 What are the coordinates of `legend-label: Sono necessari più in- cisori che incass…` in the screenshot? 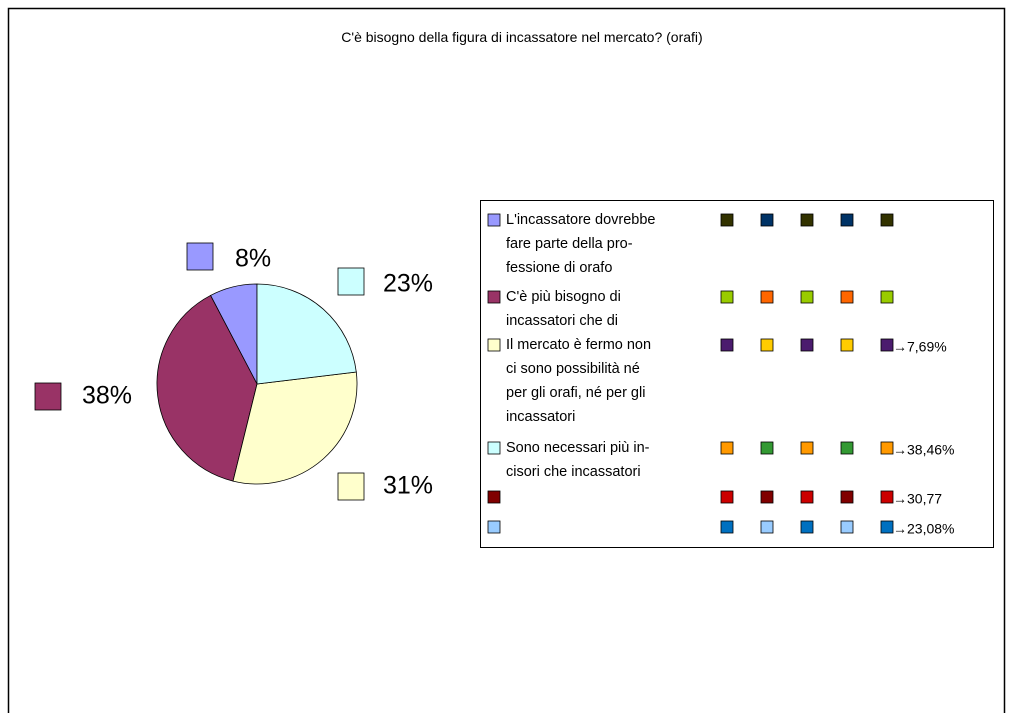 It's located at (578, 460).